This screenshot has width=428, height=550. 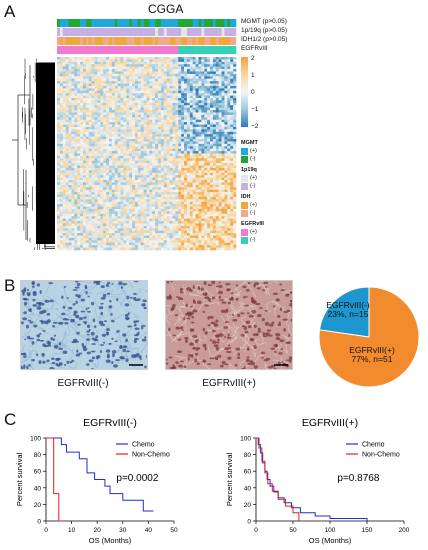 What do you see at coordinates (252, 224) in the screenshot?
I see `legend-title-egfrviii: EGFRvIII` at bounding box center [252, 224].